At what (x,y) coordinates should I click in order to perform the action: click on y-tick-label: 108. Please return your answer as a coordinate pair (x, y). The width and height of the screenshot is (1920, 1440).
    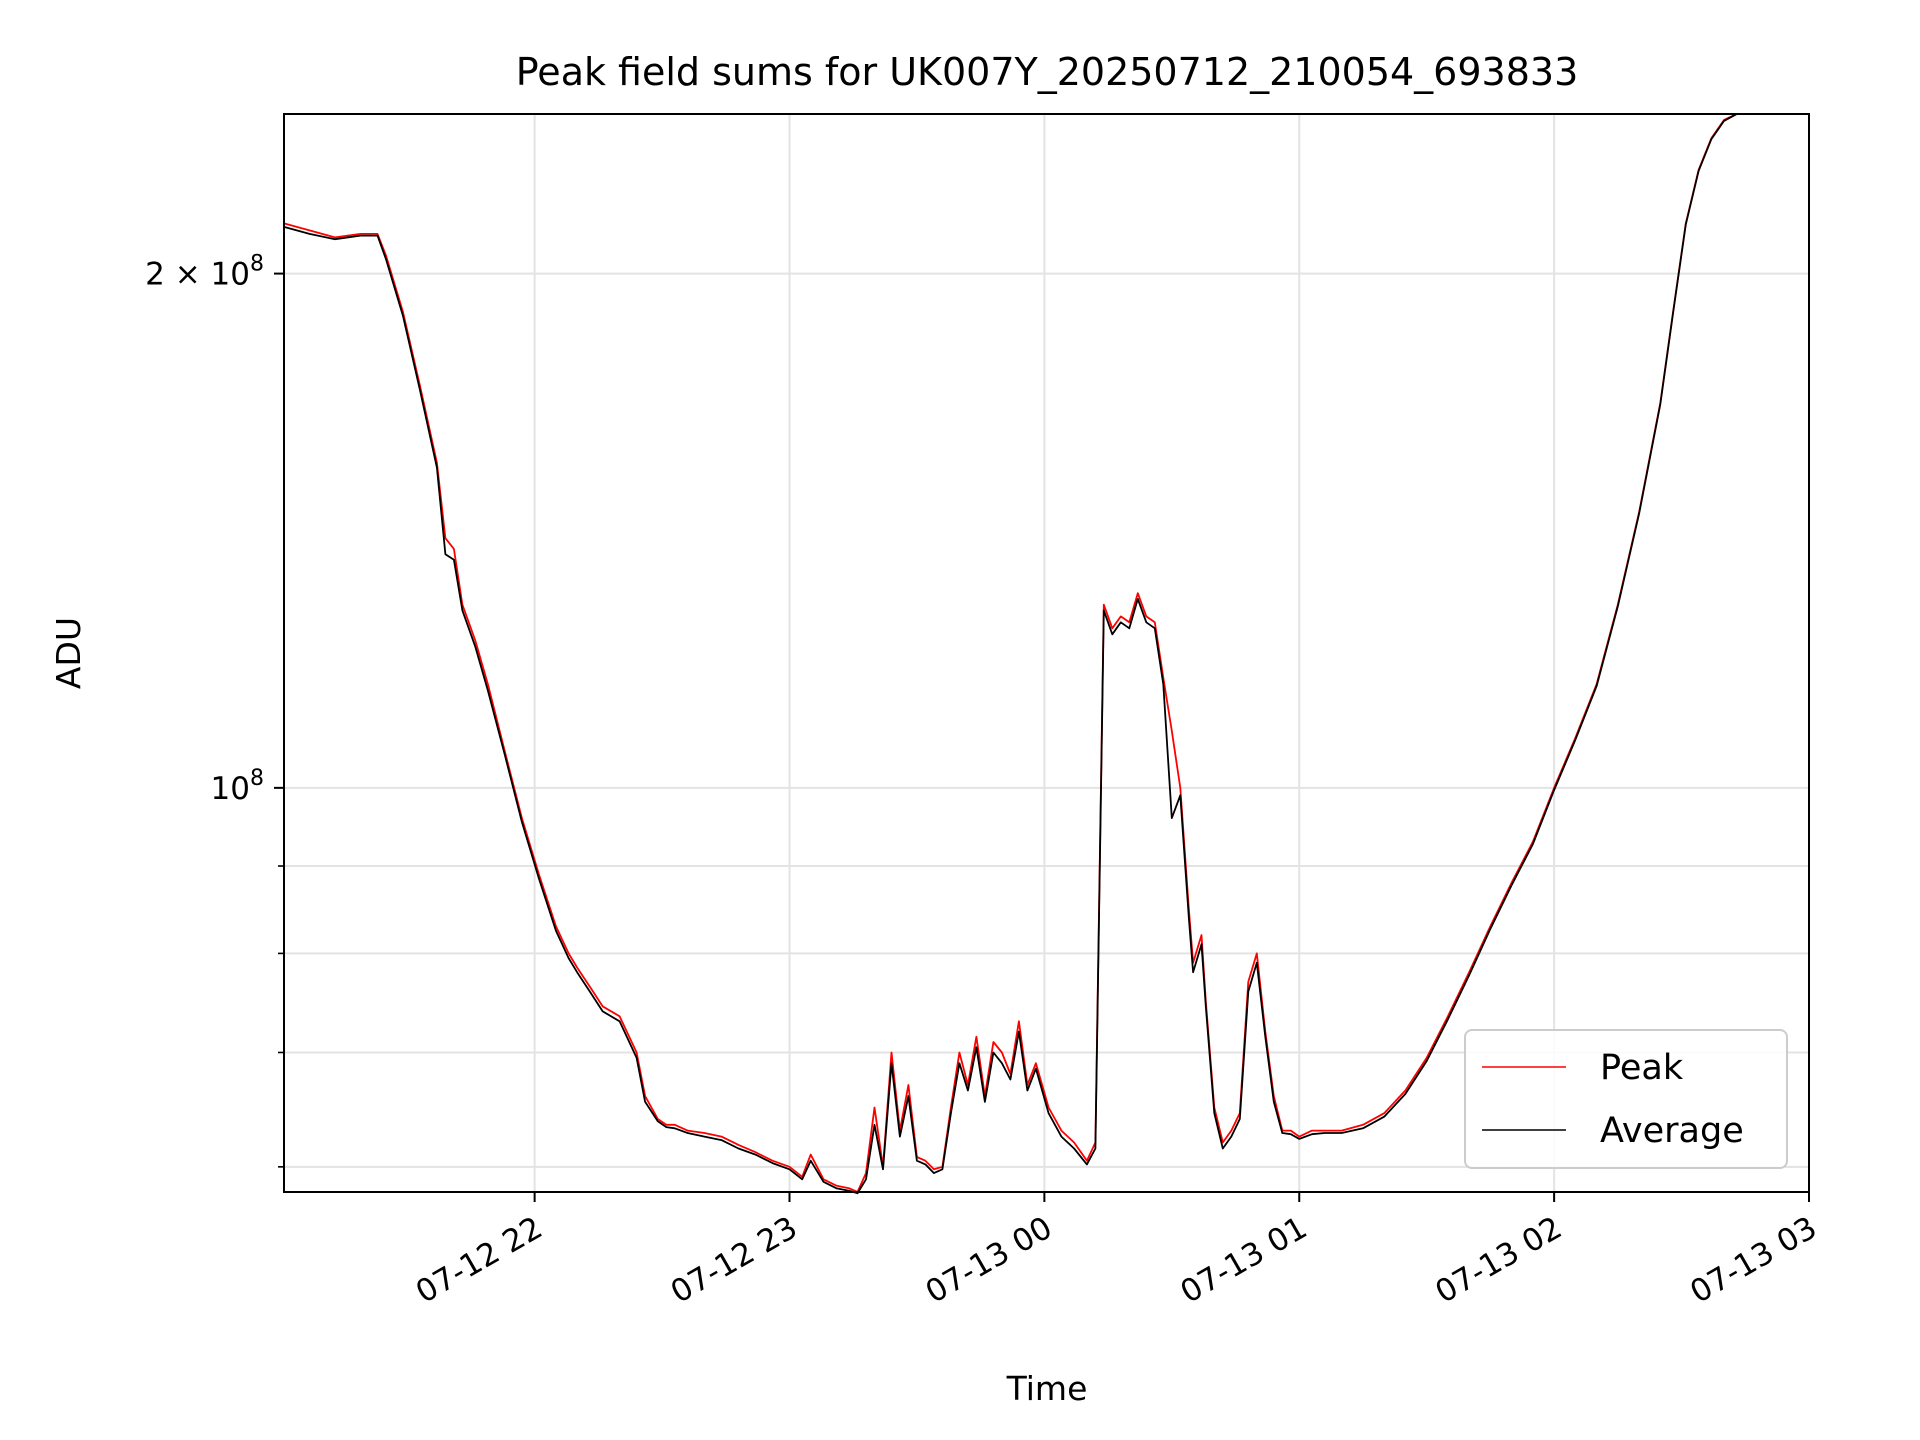
    Looking at the image, I should click on (237, 786).